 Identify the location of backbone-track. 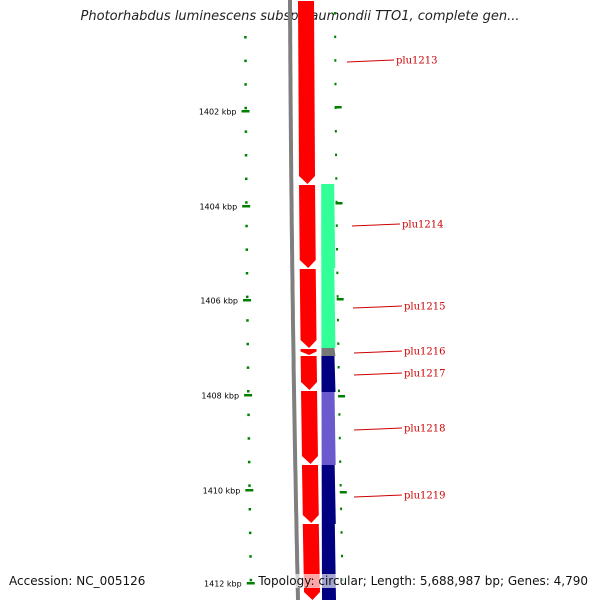
(294, 300).